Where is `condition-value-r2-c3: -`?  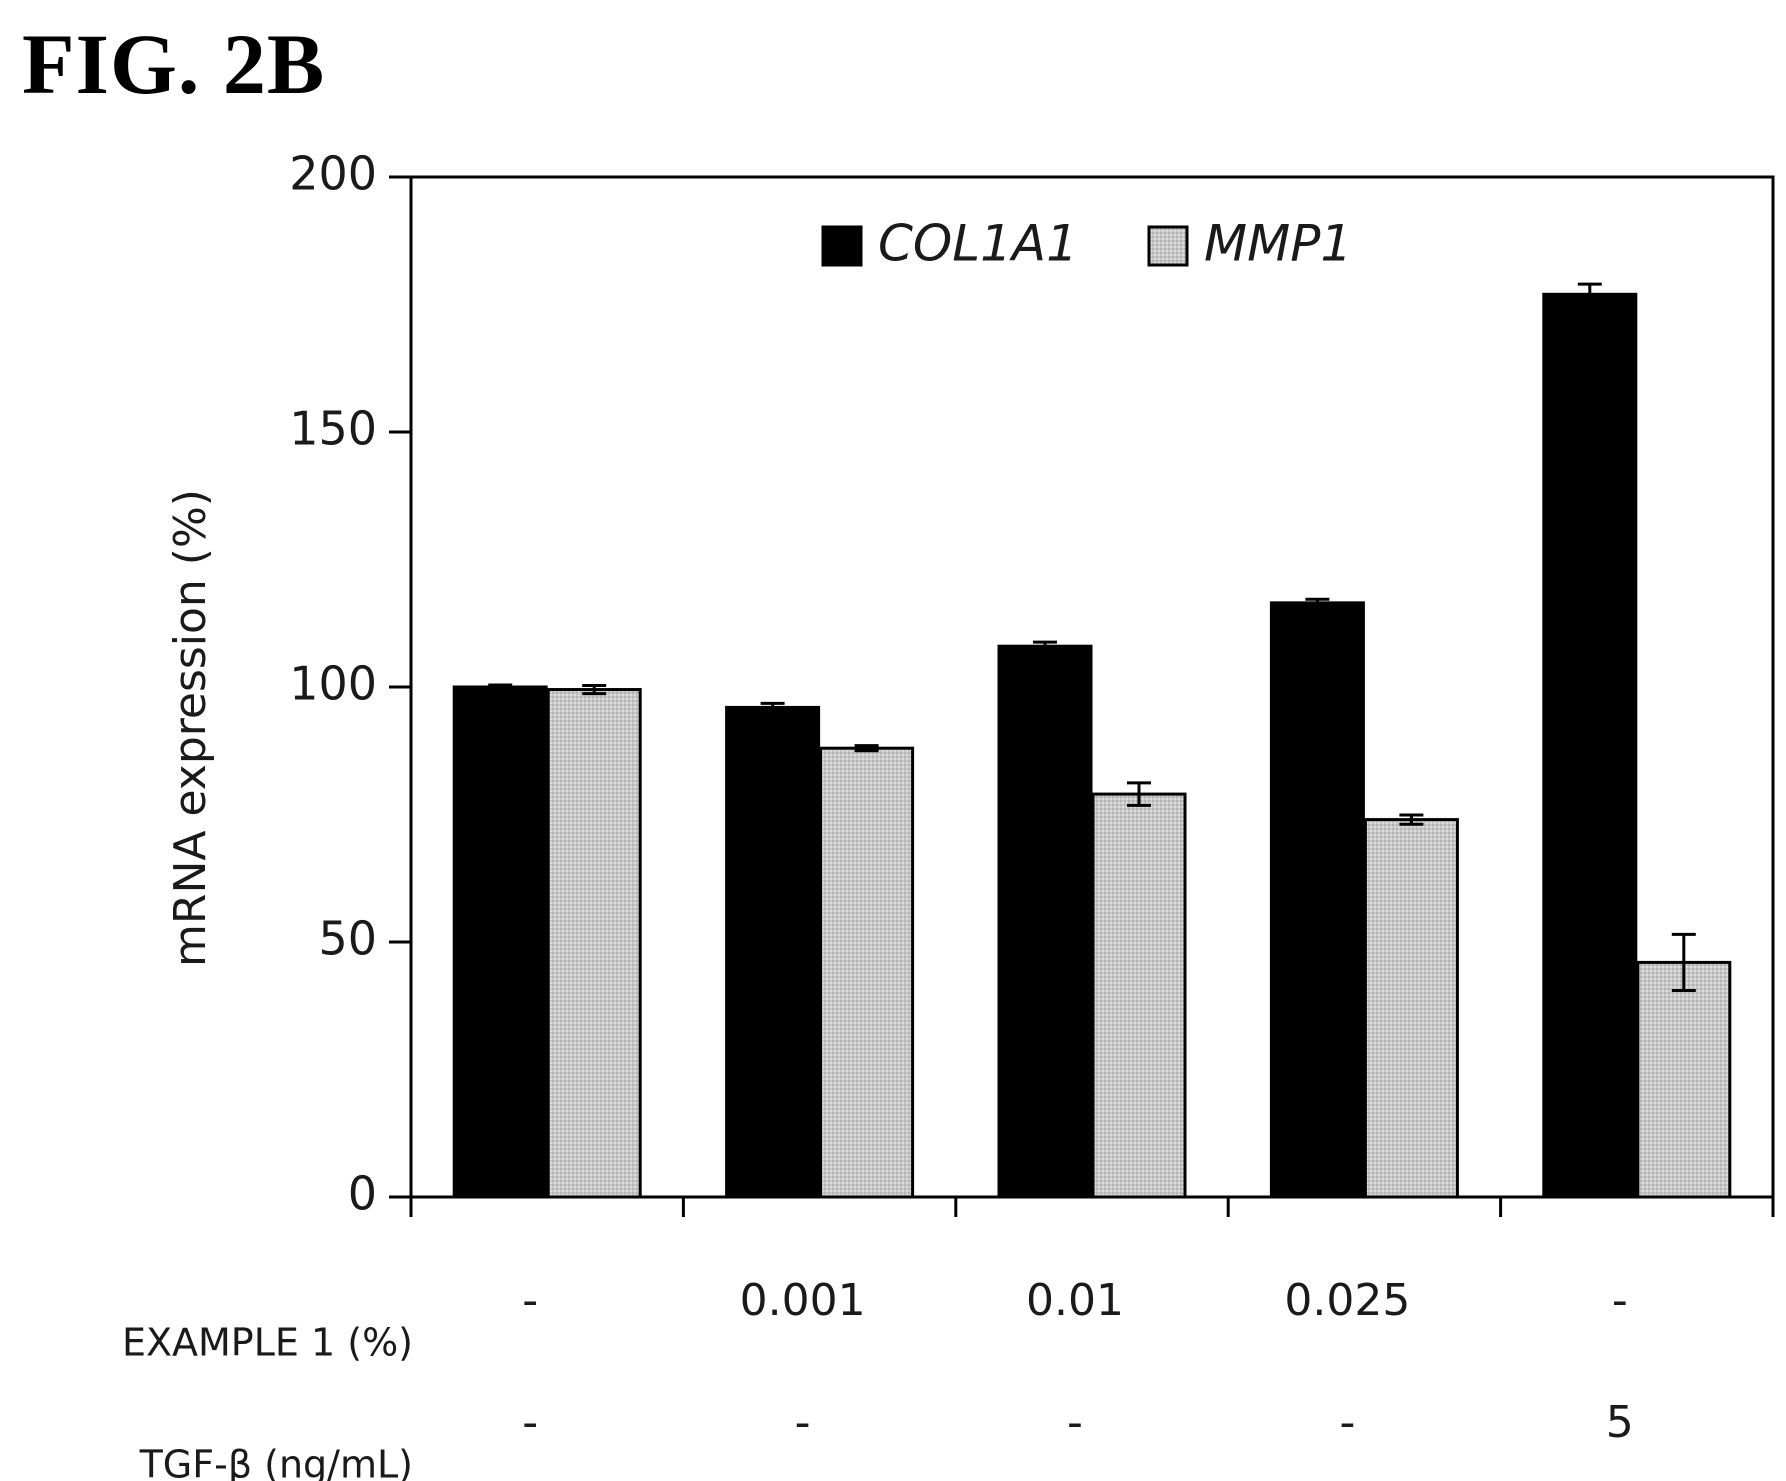
condition-value-r2-c3: - is located at coordinates (1075, 1422).